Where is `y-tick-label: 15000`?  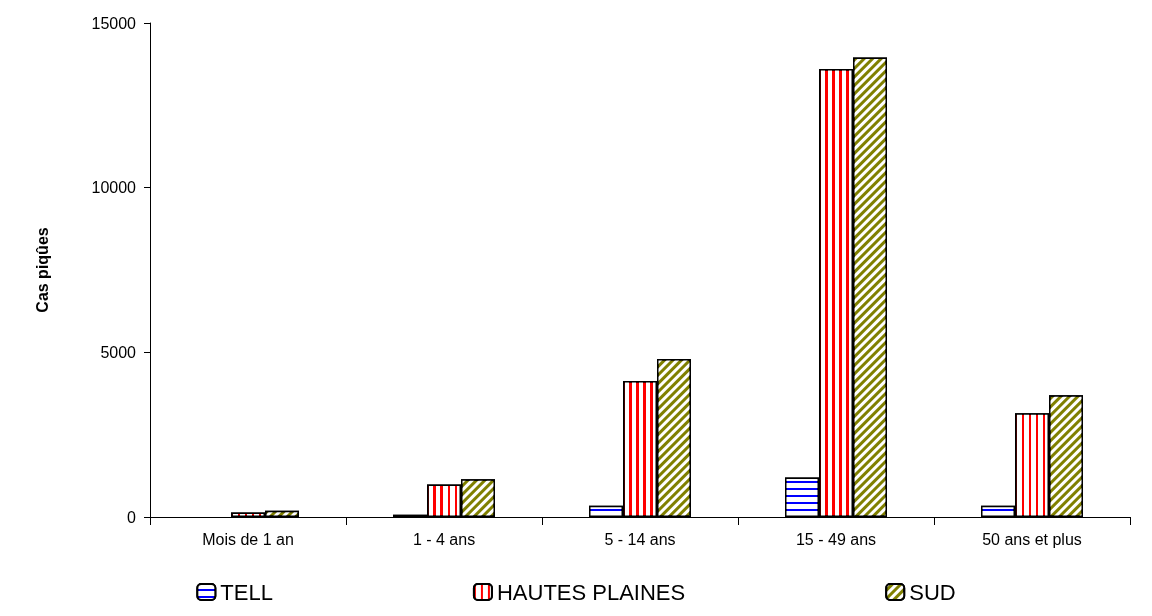 y-tick-label: 15000 is located at coordinates (114, 23).